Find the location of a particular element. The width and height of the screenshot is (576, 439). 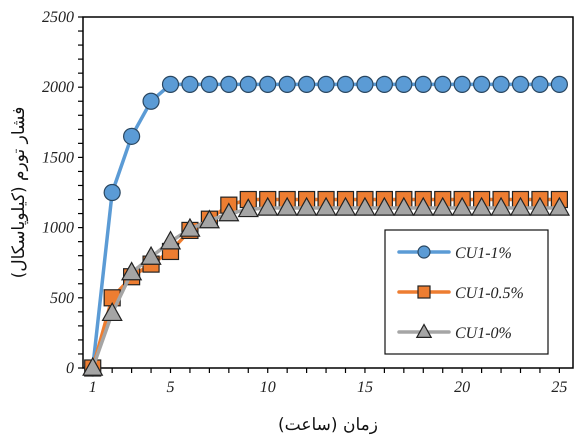

x-tick-label: 15 is located at coordinates (364, 387).